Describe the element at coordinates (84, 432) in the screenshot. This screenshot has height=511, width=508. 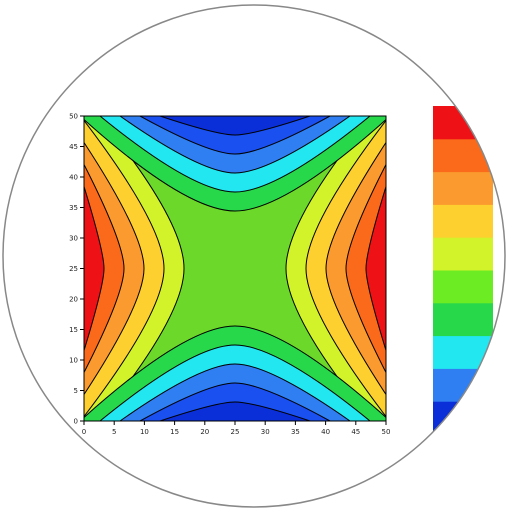
I see `x-tick-label: 0` at that location.